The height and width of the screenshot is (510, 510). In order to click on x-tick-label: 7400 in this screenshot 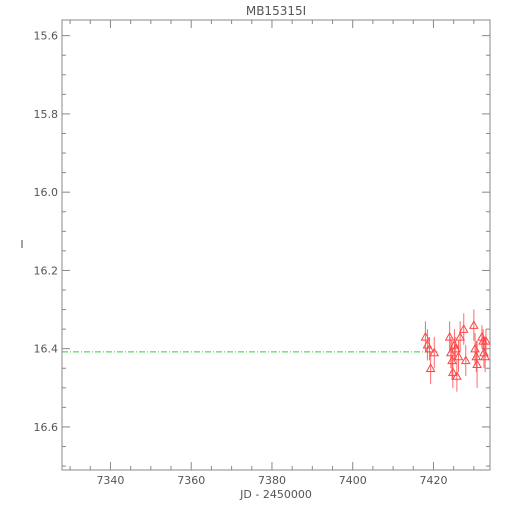, I will do `click(353, 480)`.